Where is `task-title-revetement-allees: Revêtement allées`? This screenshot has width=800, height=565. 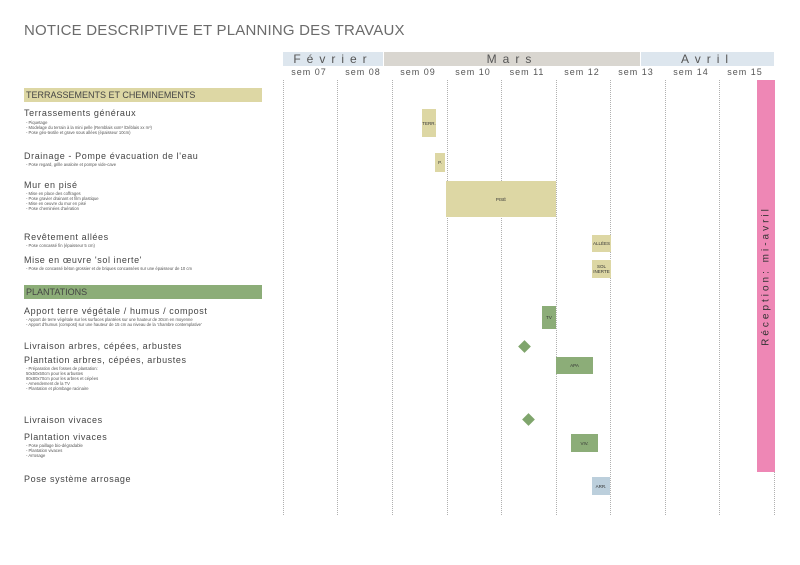 task-title-revetement-allees: Revêtement allées is located at coordinates (66, 237).